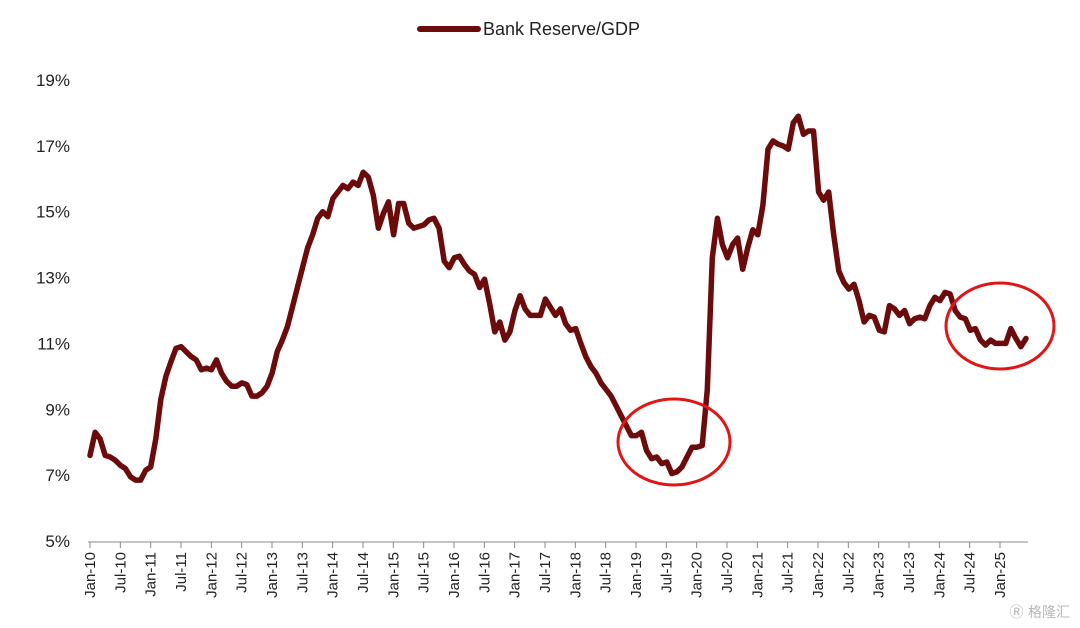 This screenshot has height=628, width=1080. I want to click on watermark-icon: Ⓡ, so click(1016, 613).